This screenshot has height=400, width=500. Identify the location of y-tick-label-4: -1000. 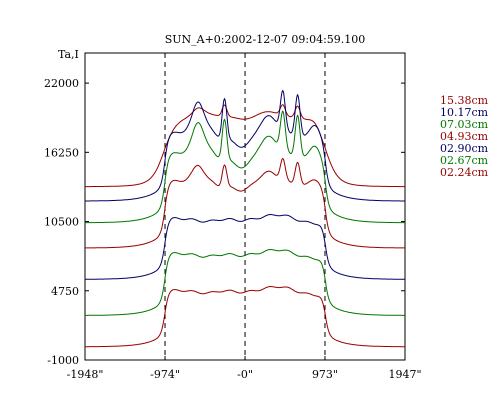
(63, 360).